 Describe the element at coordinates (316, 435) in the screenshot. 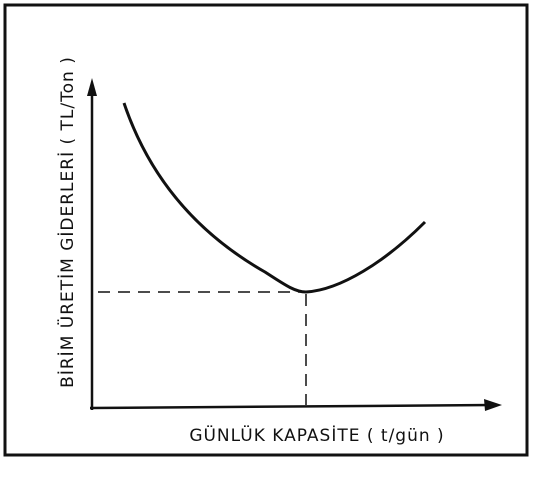

I see `x-axis-label: GÜNLÜK KAPASİTE ( t/gün )` at that location.